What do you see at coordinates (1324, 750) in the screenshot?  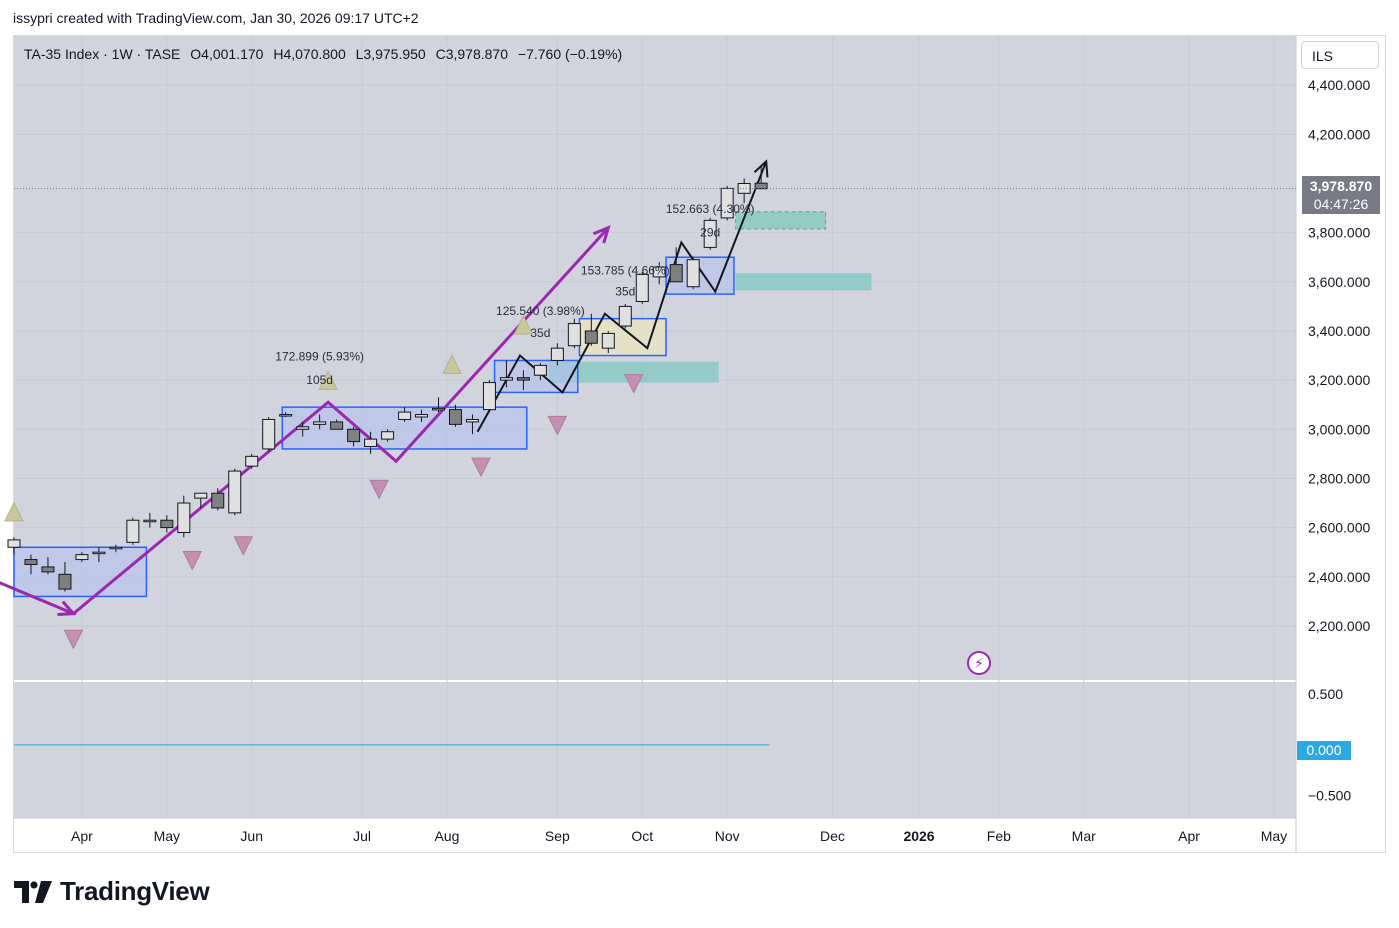 I see `indicator-zero-tag: 0.000` at bounding box center [1324, 750].